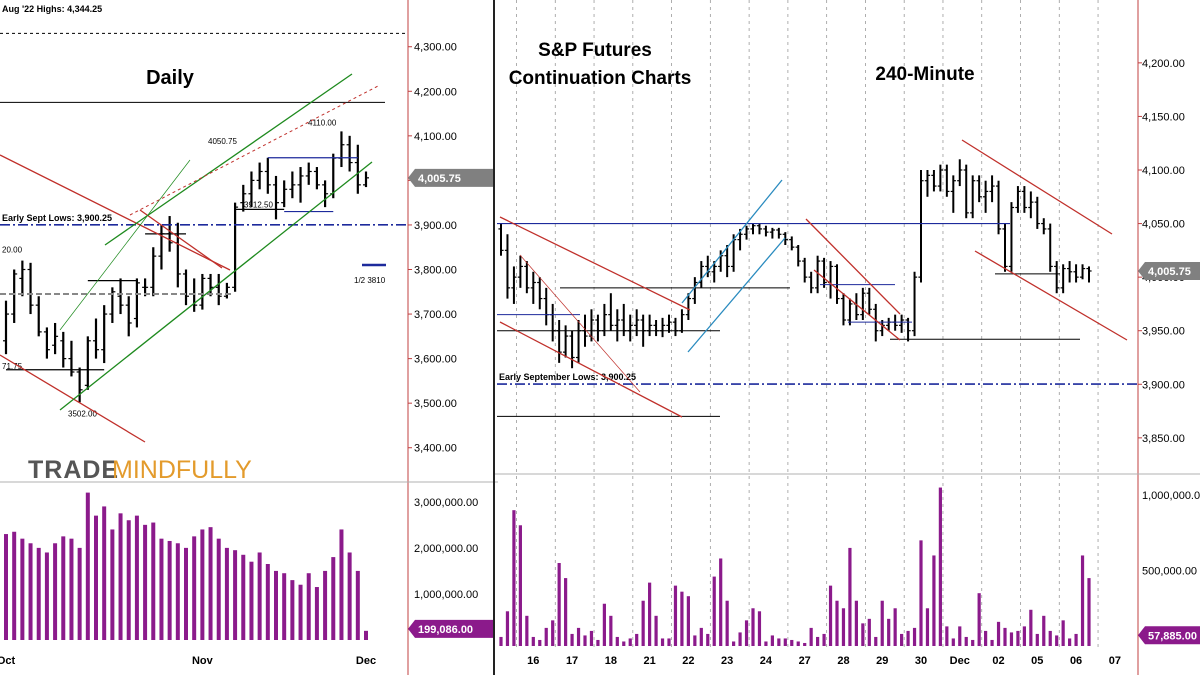 This screenshot has height=675, width=1200. Describe the element at coordinates (435, 315) in the screenshot. I see `y-tick-label: 3,700.00` at that location.